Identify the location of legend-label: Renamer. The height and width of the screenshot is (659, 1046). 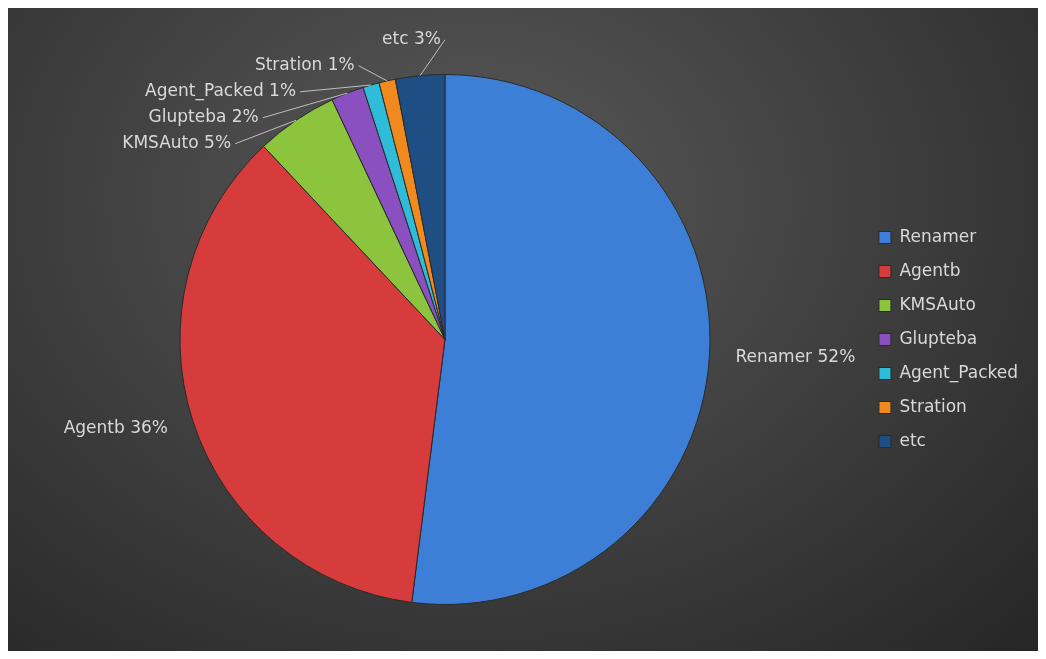
(938, 235).